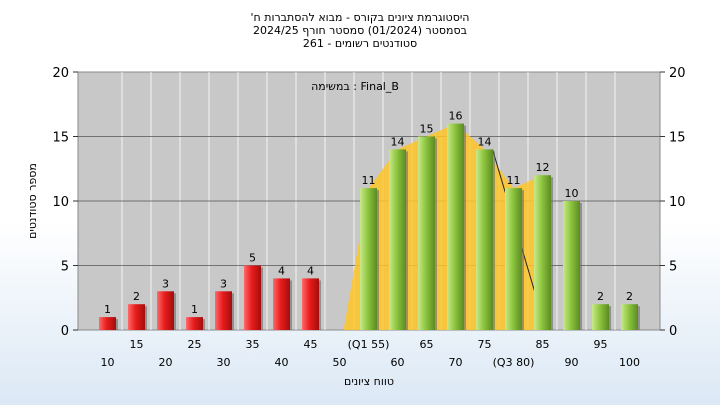  What do you see at coordinates (427, 129) in the screenshot?
I see `value-label: 15` at bounding box center [427, 129].